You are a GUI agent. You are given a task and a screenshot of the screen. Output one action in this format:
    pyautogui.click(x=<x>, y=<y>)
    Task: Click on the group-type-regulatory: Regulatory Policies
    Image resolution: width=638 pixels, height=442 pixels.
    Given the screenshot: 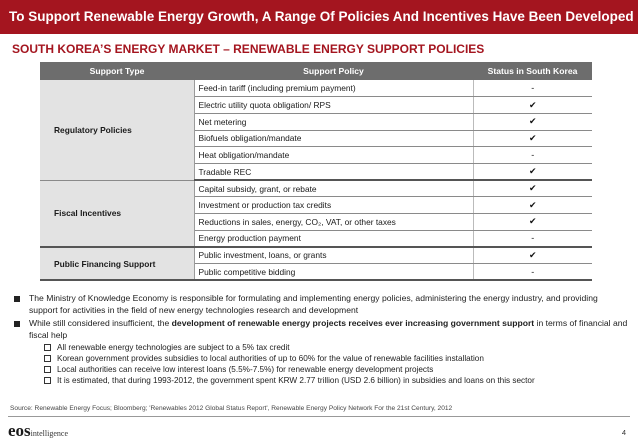 What is the action you would take?
    pyautogui.click(x=117, y=130)
    